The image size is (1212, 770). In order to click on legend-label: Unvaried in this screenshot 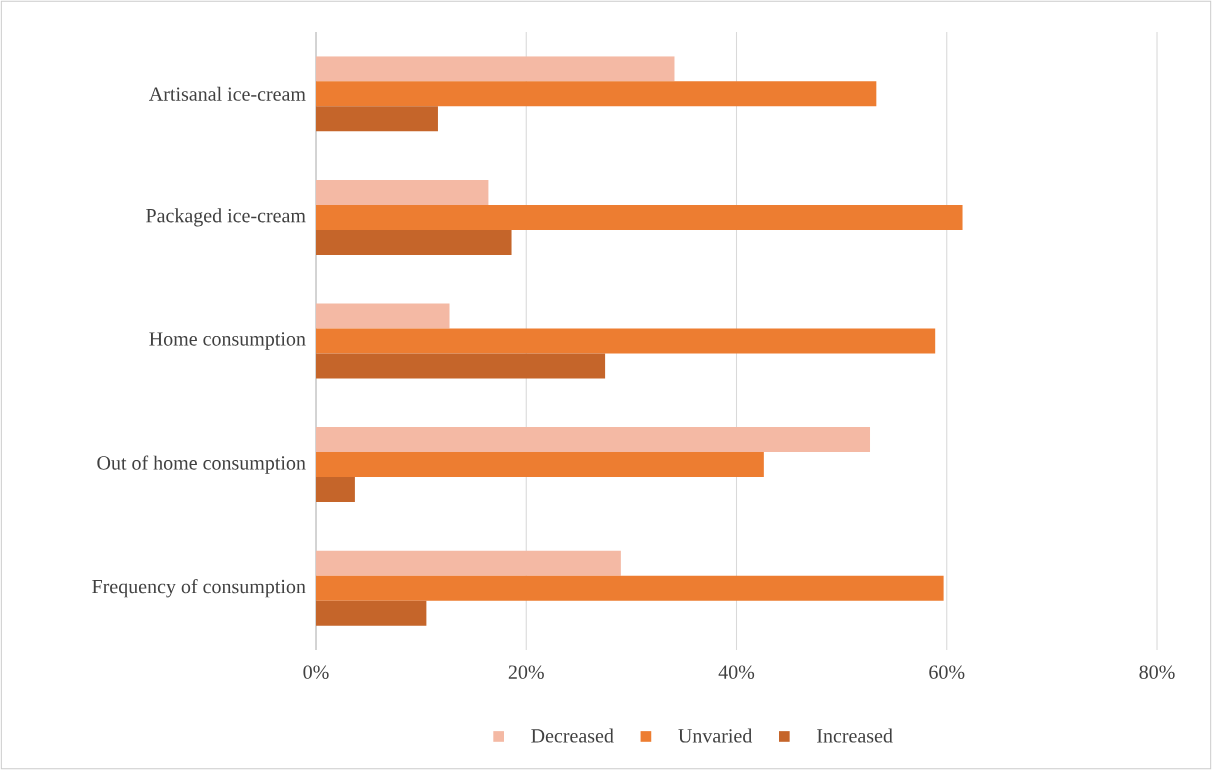, I will do `click(715, 735)`.